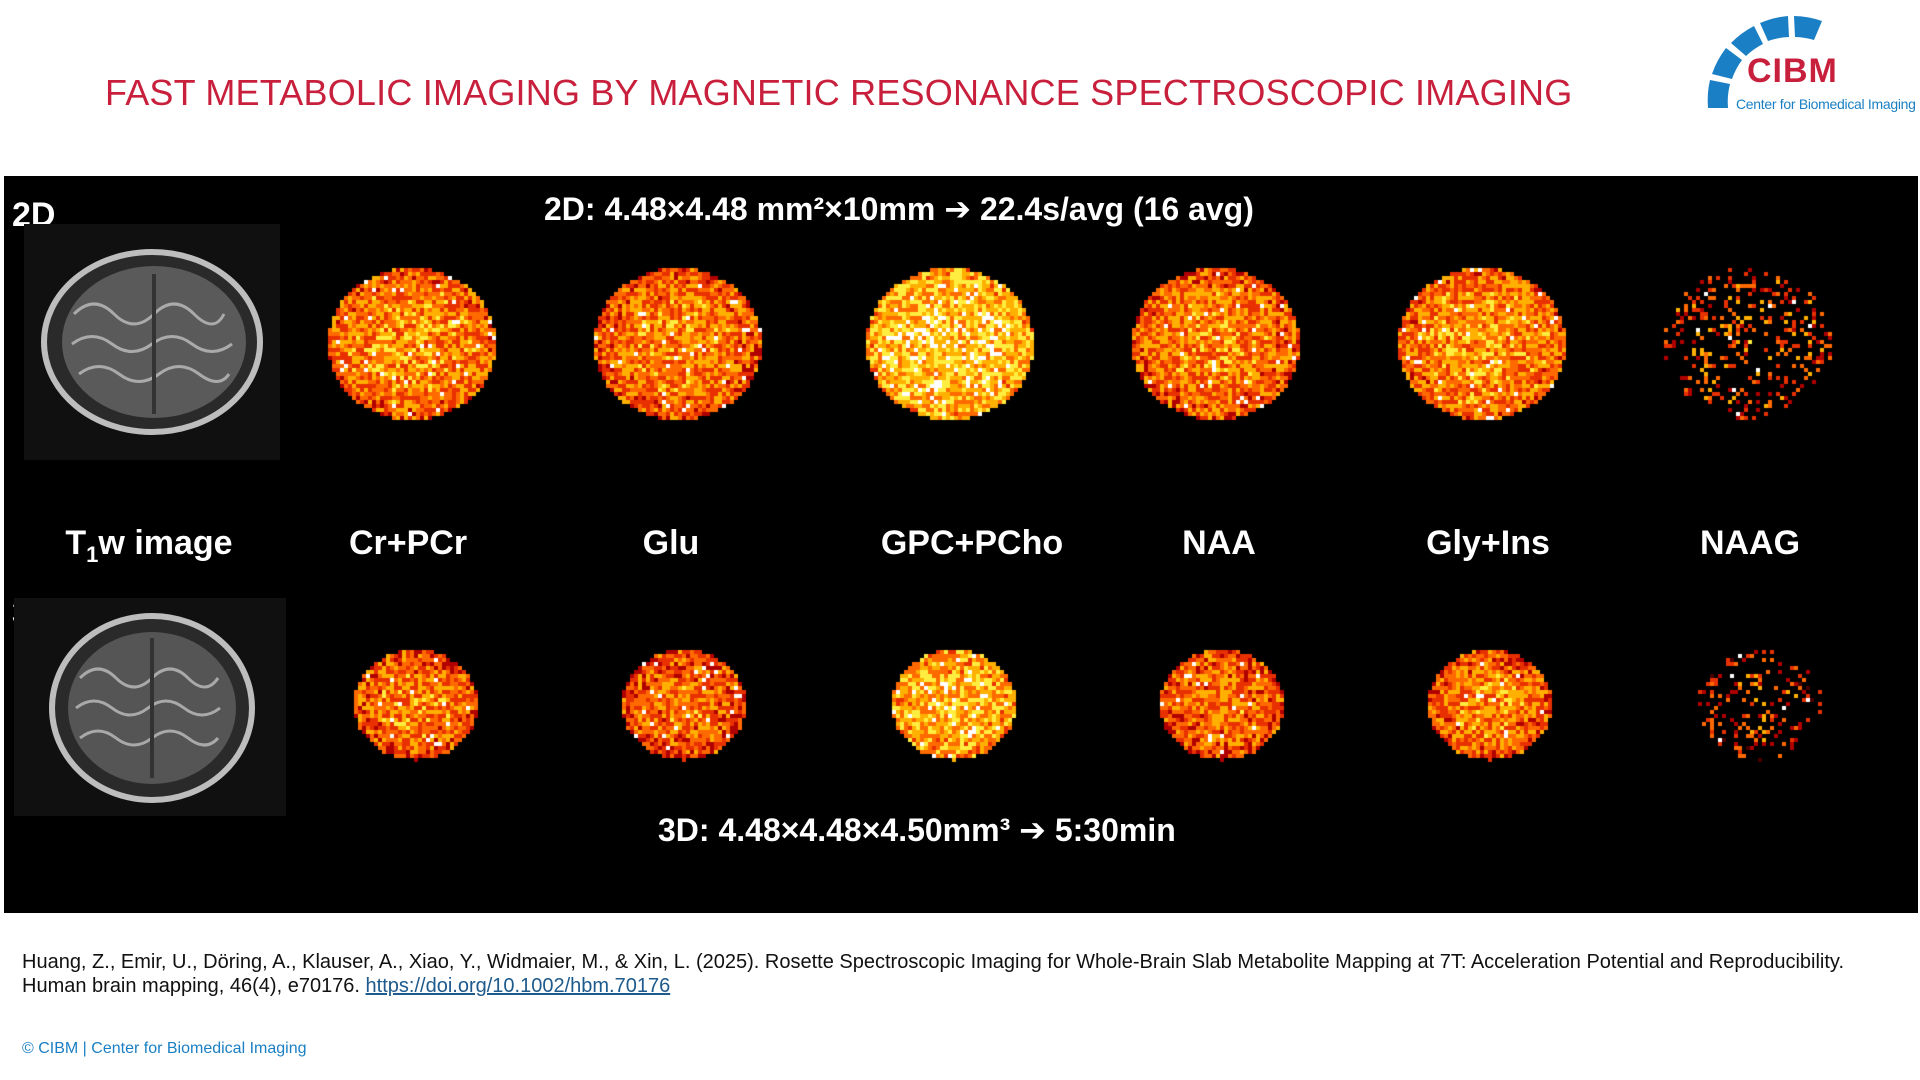 This screenshot has height=1080, width=1920. Describe the element at coordinates (149, 545) in the screenshot. I see `label-t1w-image: T1w image` at that location.